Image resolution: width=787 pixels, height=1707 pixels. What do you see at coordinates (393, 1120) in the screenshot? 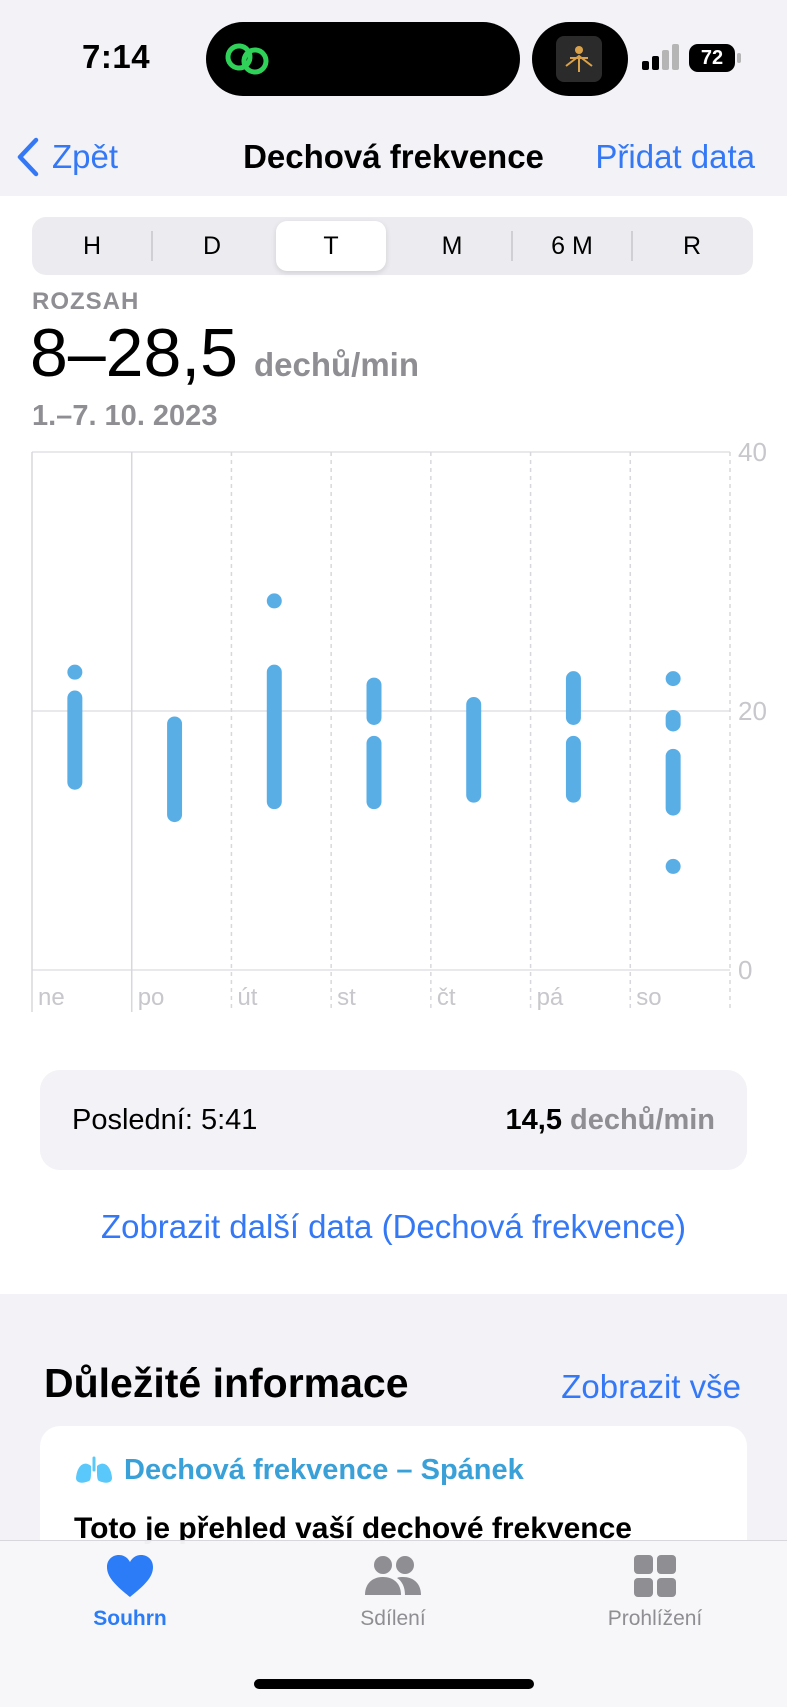
I see `last-reading-row: Poslední: 5:41 14,5 dechů/min` at bounding box center [393, 1120].